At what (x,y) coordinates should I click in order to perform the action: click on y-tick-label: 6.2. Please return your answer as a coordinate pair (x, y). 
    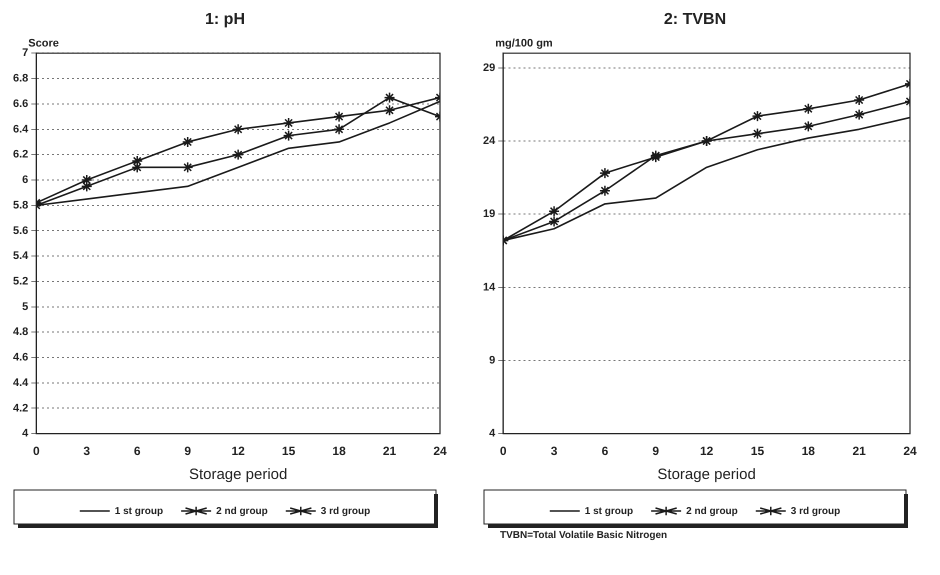
    Looking at the image, I should click on (20, 154).